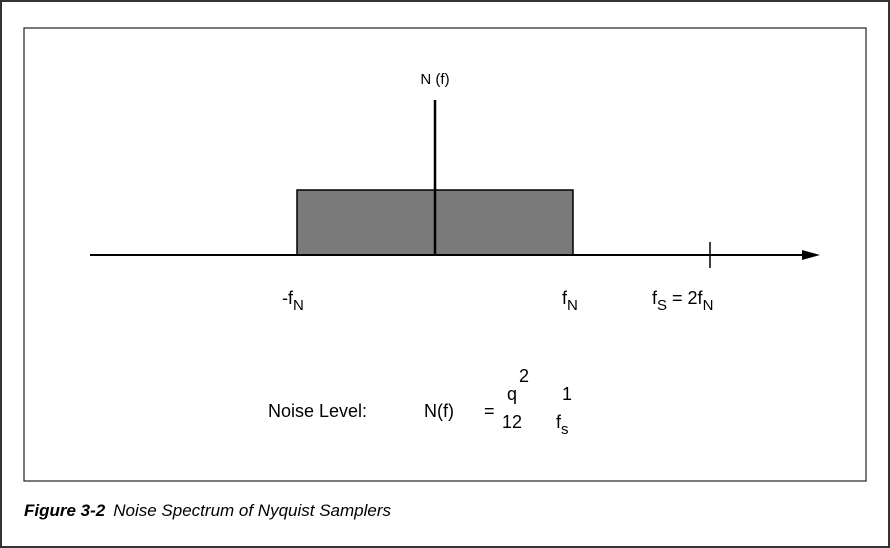  I want to click on formula-lhs: N(f), so click(439, 411).